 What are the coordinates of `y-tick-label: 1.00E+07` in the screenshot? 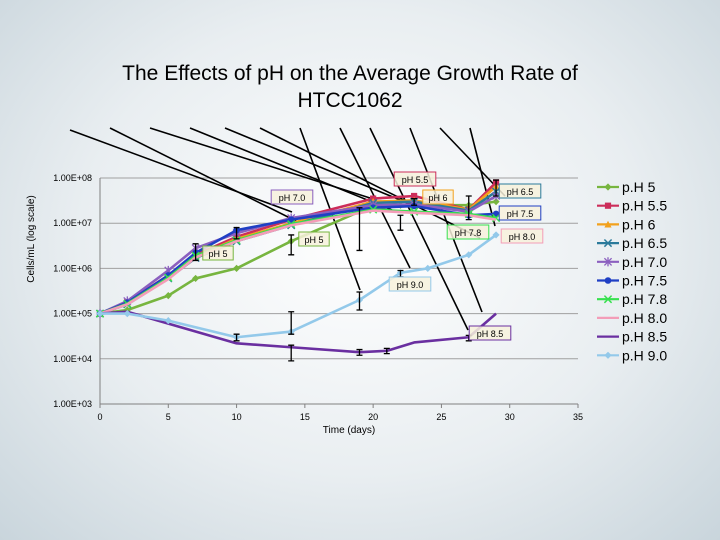 It's located at (72, 223).